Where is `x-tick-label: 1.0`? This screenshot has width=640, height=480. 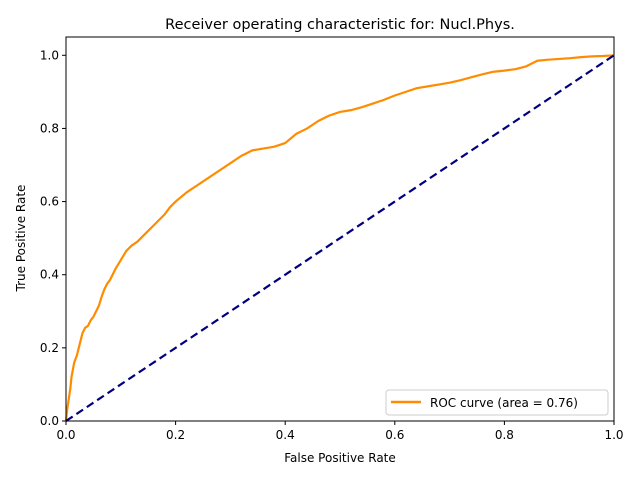 x-tick-label: 1.0 is located at coordinates (613, 435).